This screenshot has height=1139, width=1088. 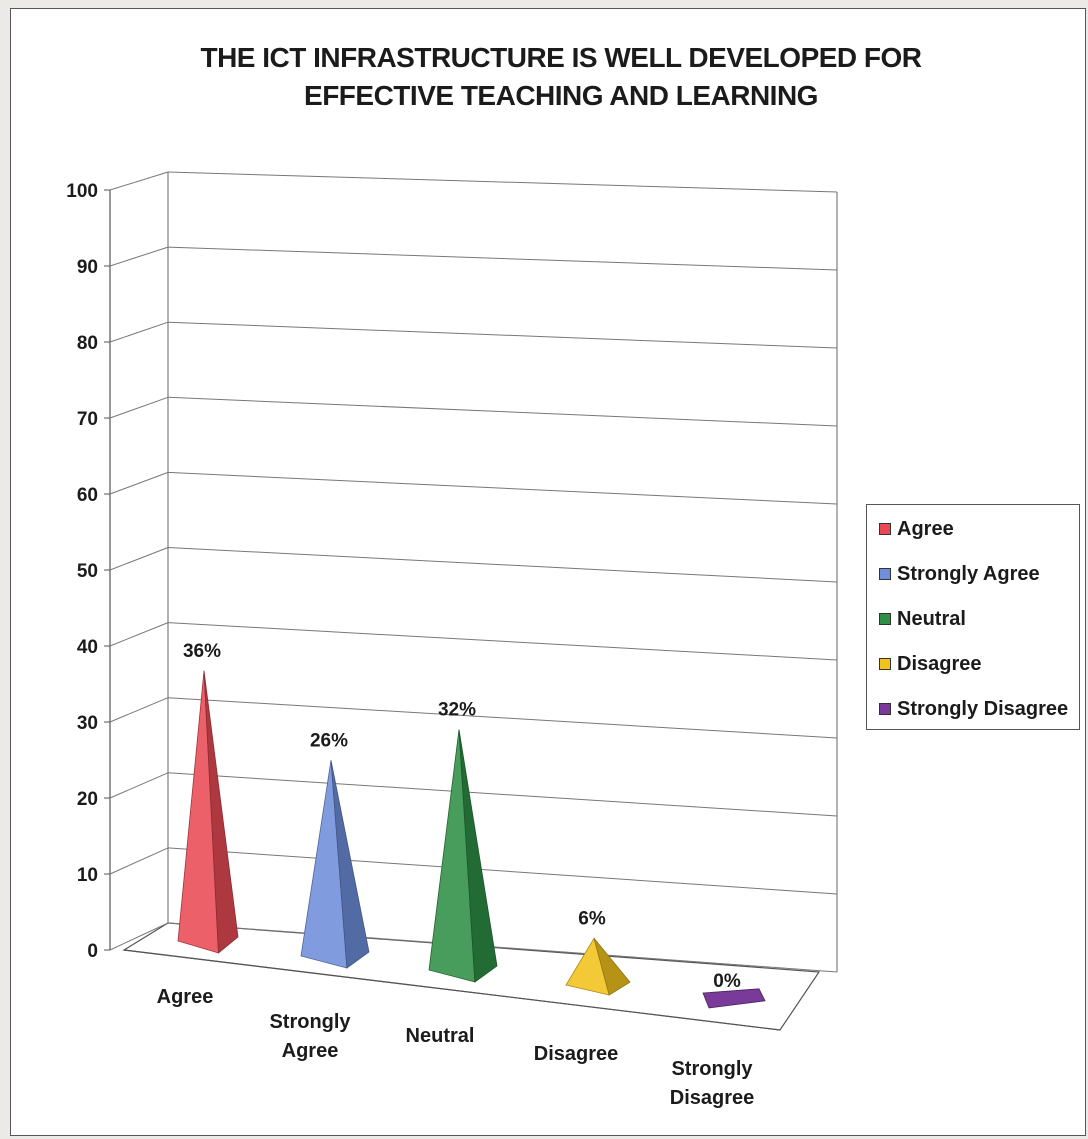 I want to click on x-category-label-2-line-2: Agree, so click(x=310, y=1051).